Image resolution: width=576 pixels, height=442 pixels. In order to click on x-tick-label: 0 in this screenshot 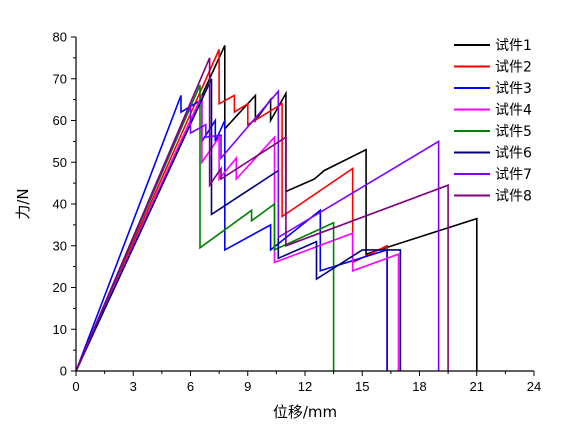, I will do `click(75, 386)`.